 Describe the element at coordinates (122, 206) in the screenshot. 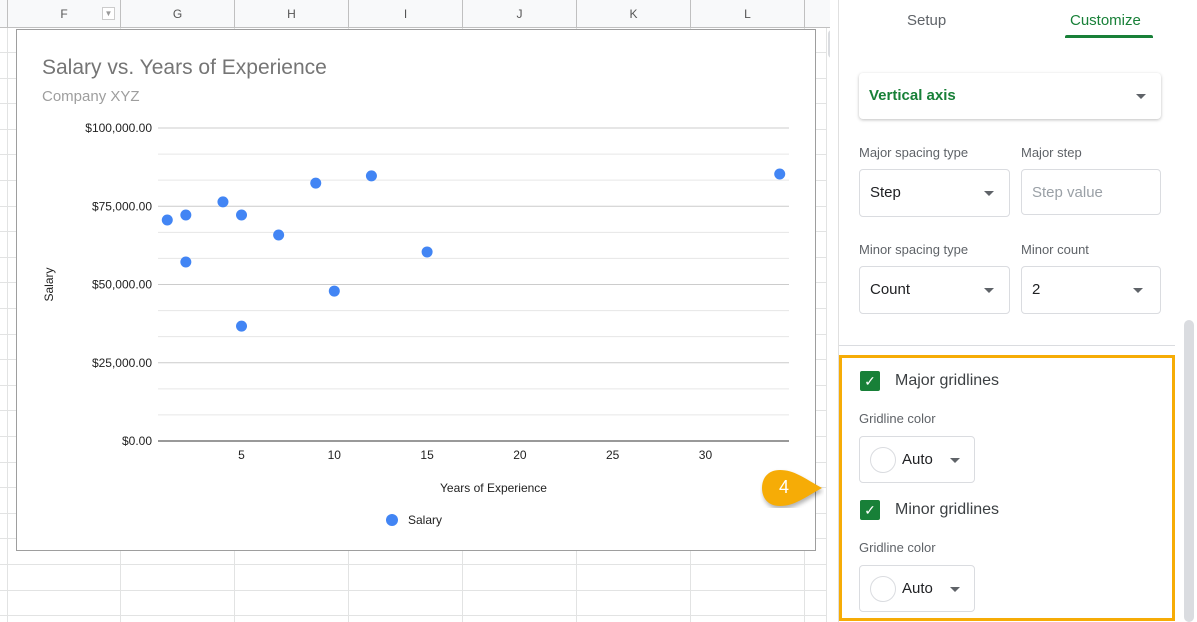

I see `y-tick-label: $75,000.00` at that location.